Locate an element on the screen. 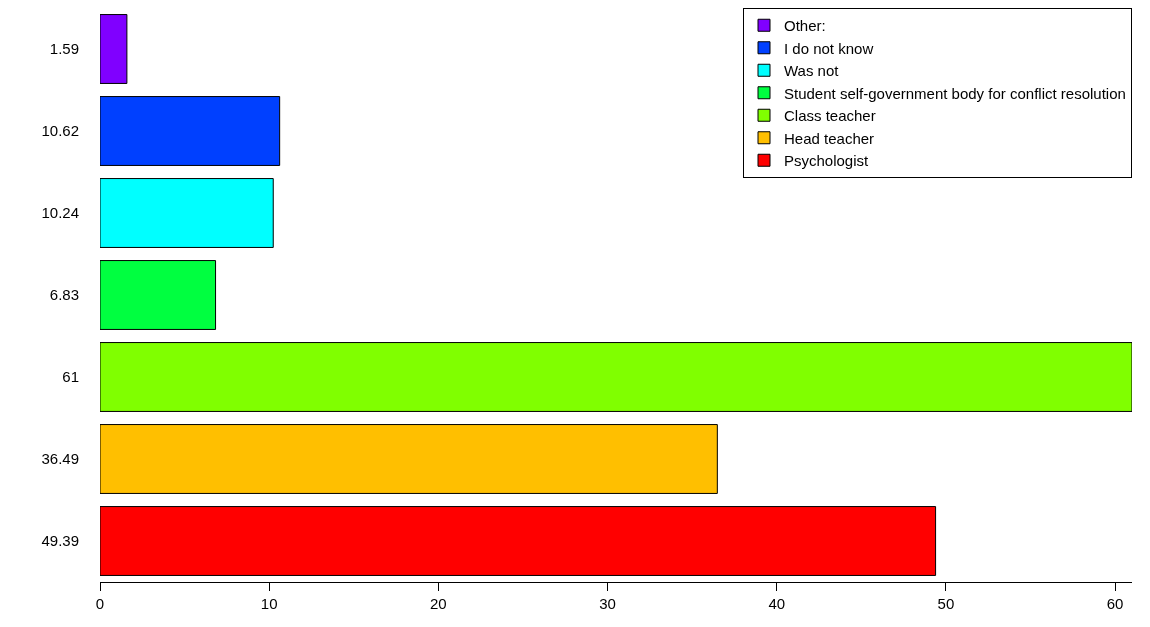  x-tick-label: 40 is located at coordinates (777, 603).